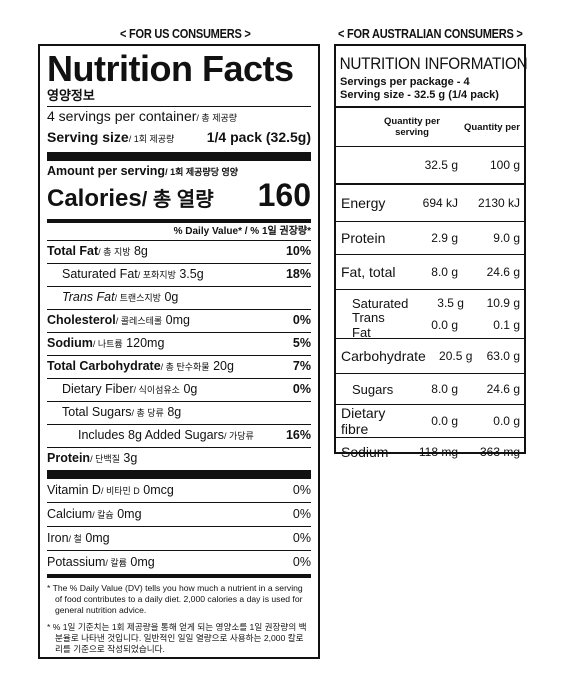 Image resolution: width=563 pixels, height=698 pixels. What do you see at coordinates (363, 421) in the screenshot?
I see `au-row-label: Dietary fibre` at bounding box center [363, 421].